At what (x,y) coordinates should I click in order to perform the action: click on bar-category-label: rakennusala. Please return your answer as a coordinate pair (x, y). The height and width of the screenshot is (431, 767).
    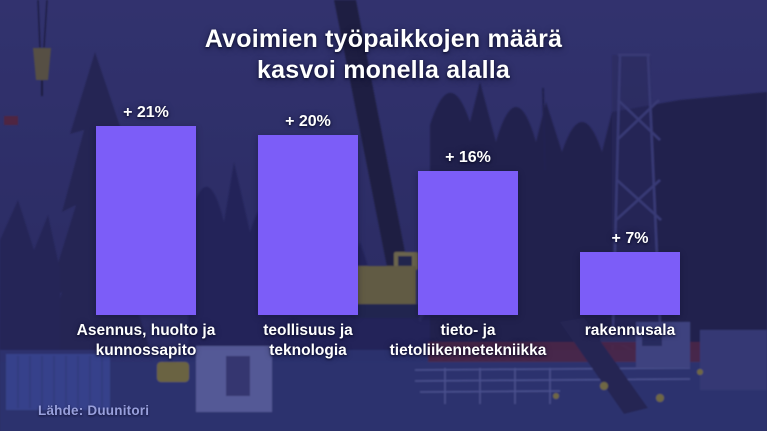
    Looking at the image, I should click on (630, 330).